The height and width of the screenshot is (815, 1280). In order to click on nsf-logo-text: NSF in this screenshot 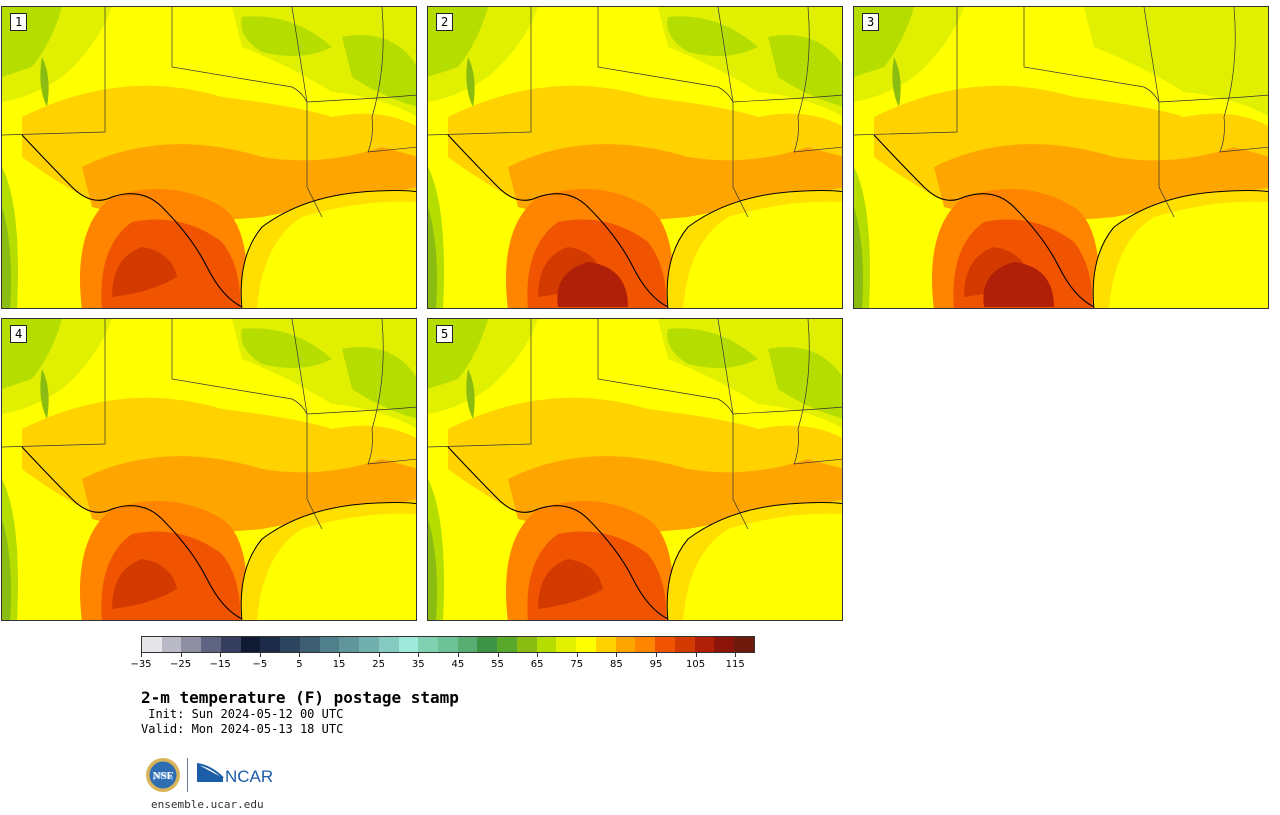, I will do `click(163, 776)`.